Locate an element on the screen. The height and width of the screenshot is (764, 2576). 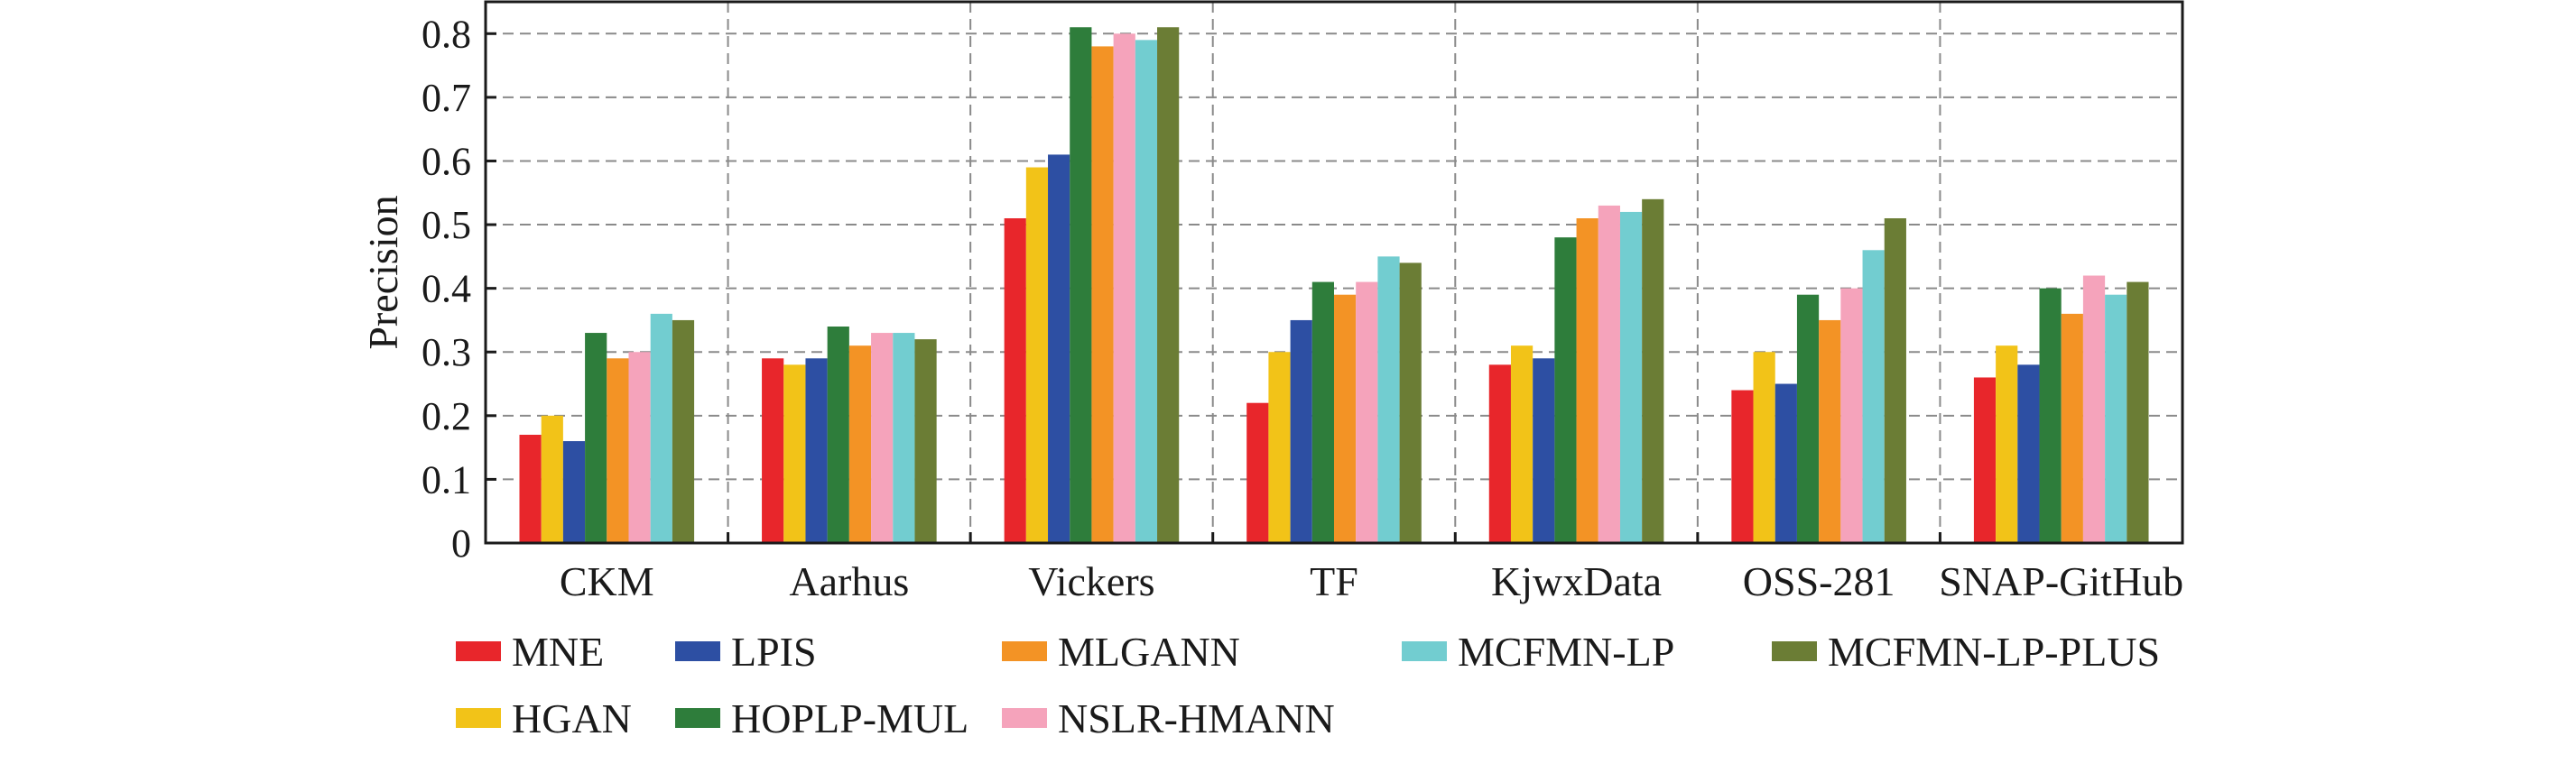
legend-label-mcfmn-lp: MCFMN-LP is located at coordinates (1566, 652).